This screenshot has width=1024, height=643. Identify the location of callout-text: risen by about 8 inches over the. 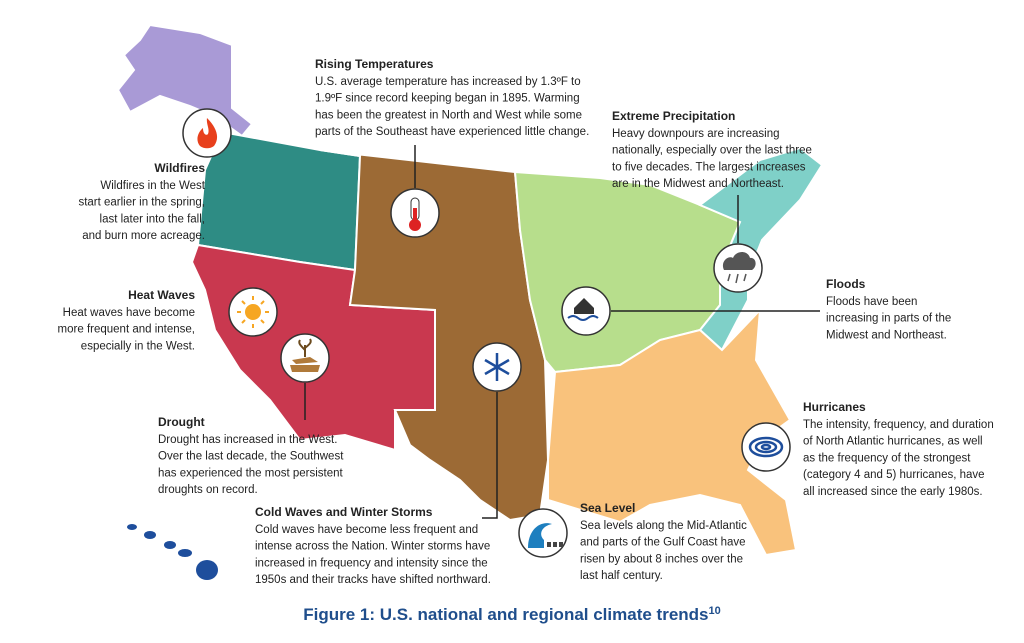
(661, 559).